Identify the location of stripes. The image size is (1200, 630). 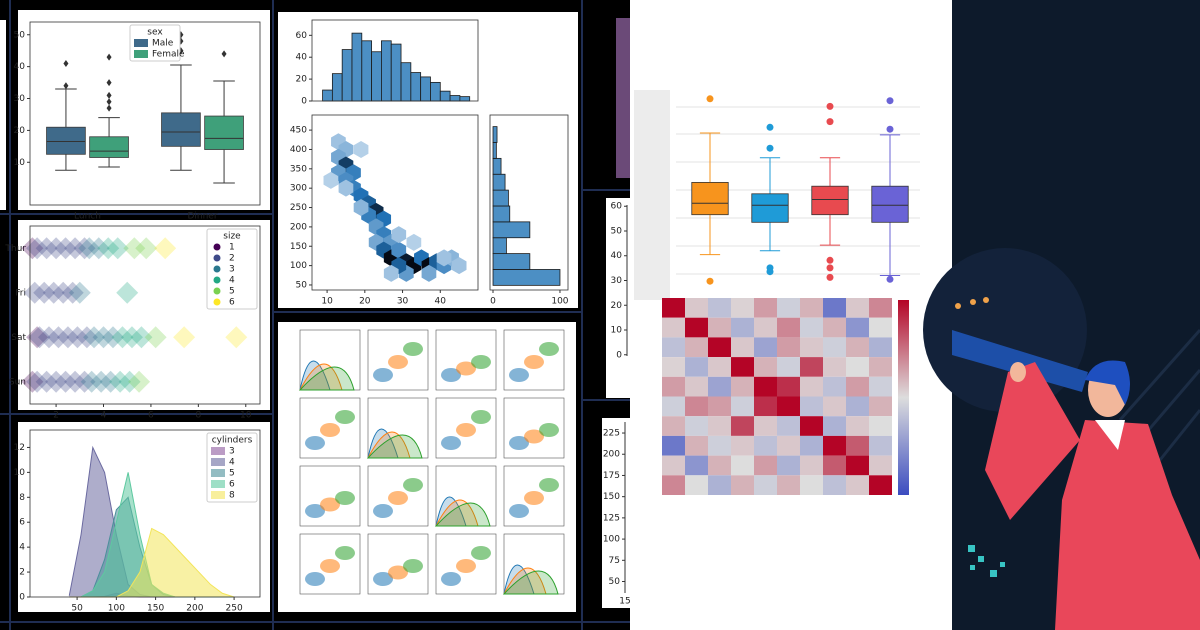
(1159, 395).